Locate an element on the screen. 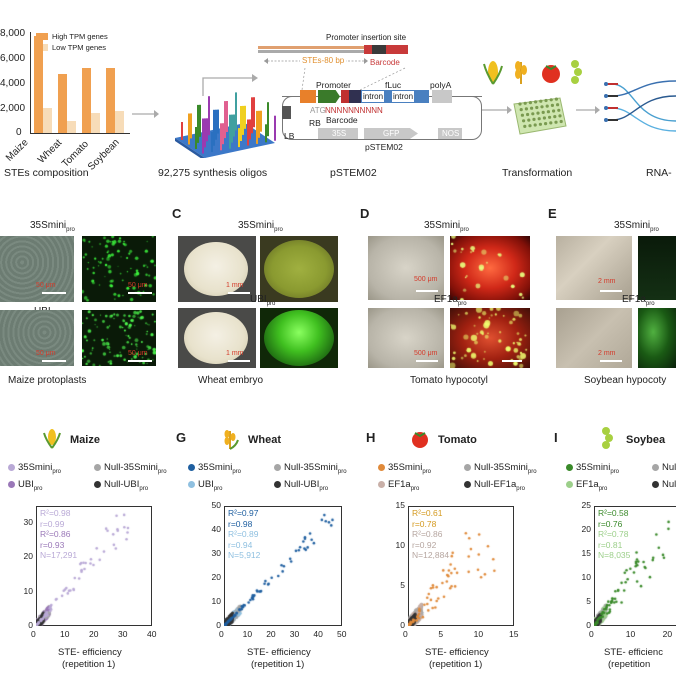 This screenshot has width=676, height=677. stes-block is located at coordinates (345, 96).